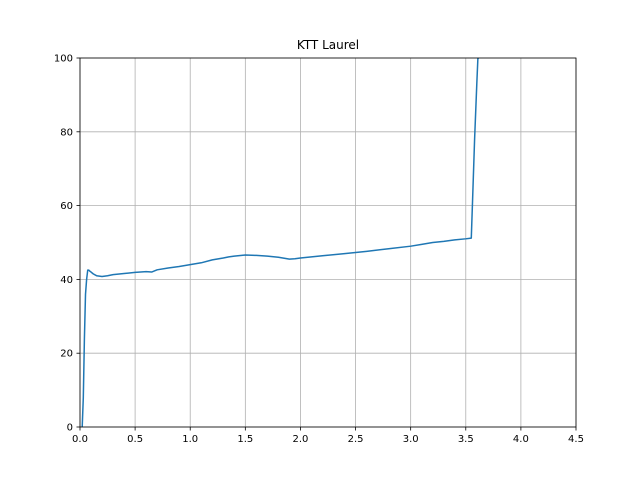 This screenshot has height=480, width=640. I want to click on y-tick-label: 40, so click(66, 280).